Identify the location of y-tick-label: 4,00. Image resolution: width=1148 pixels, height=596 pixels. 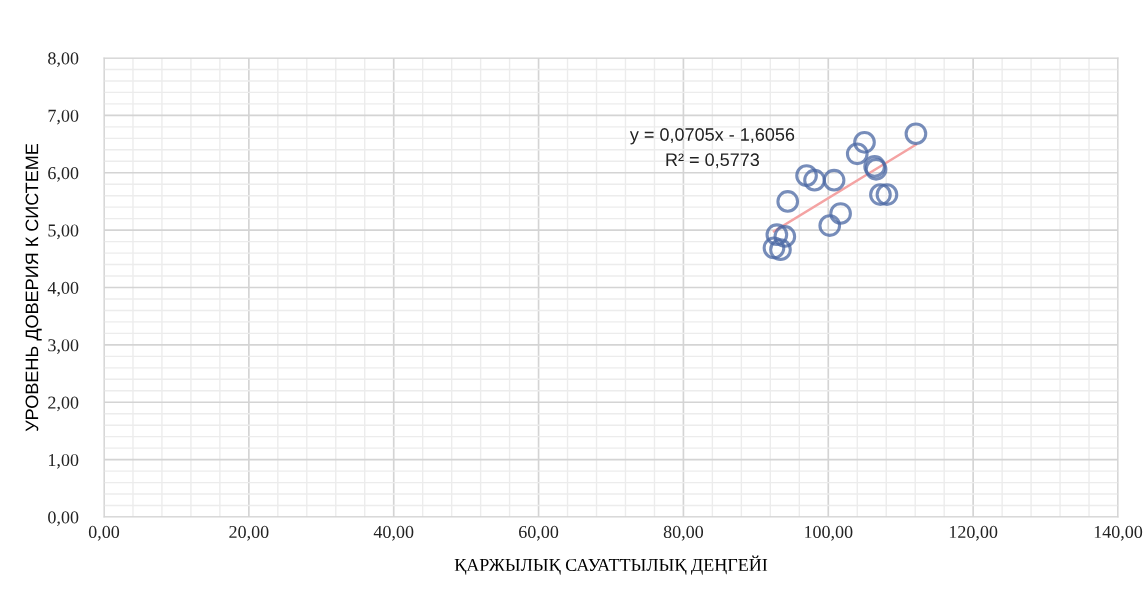
(63, 289).